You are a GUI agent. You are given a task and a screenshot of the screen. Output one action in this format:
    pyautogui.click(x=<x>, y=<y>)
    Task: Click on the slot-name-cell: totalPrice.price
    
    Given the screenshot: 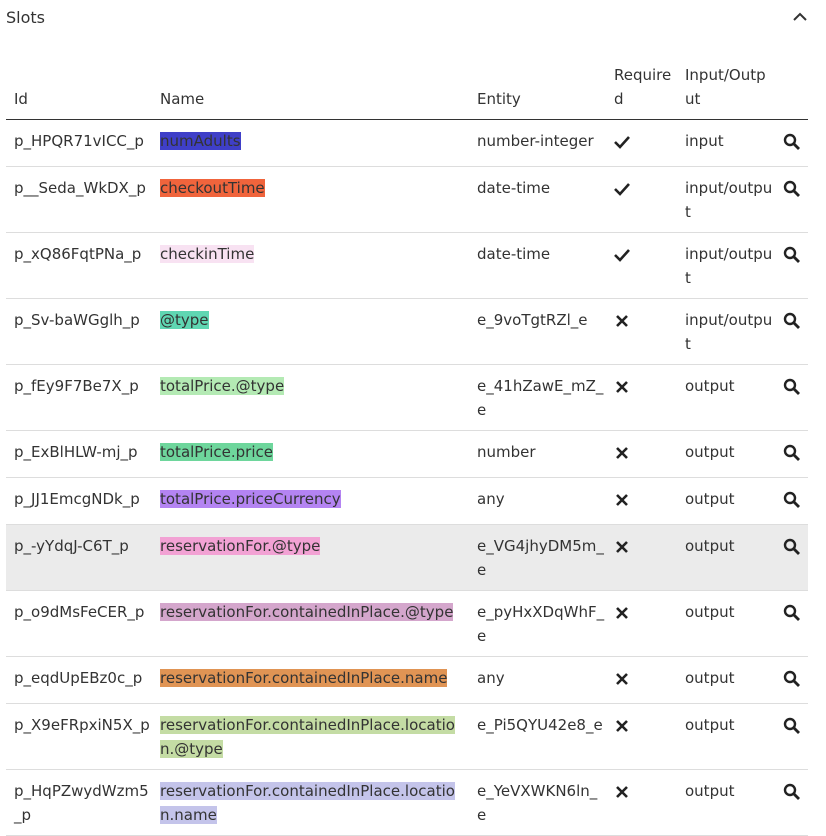 What is the action you would take?
    pyautogui.click(x=310, y=454)
    